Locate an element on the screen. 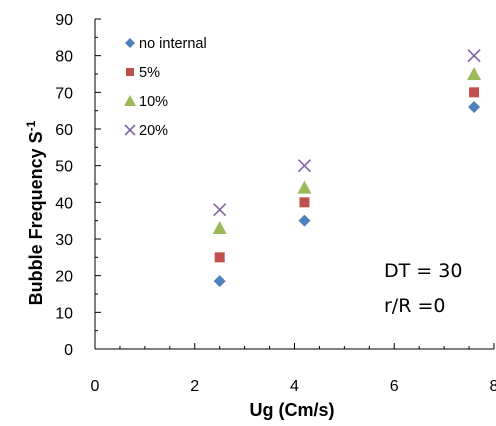 The width and height of the screenshot is (496, 426). legend-marker-3-stroke-b is located at coordinates (130, 130).